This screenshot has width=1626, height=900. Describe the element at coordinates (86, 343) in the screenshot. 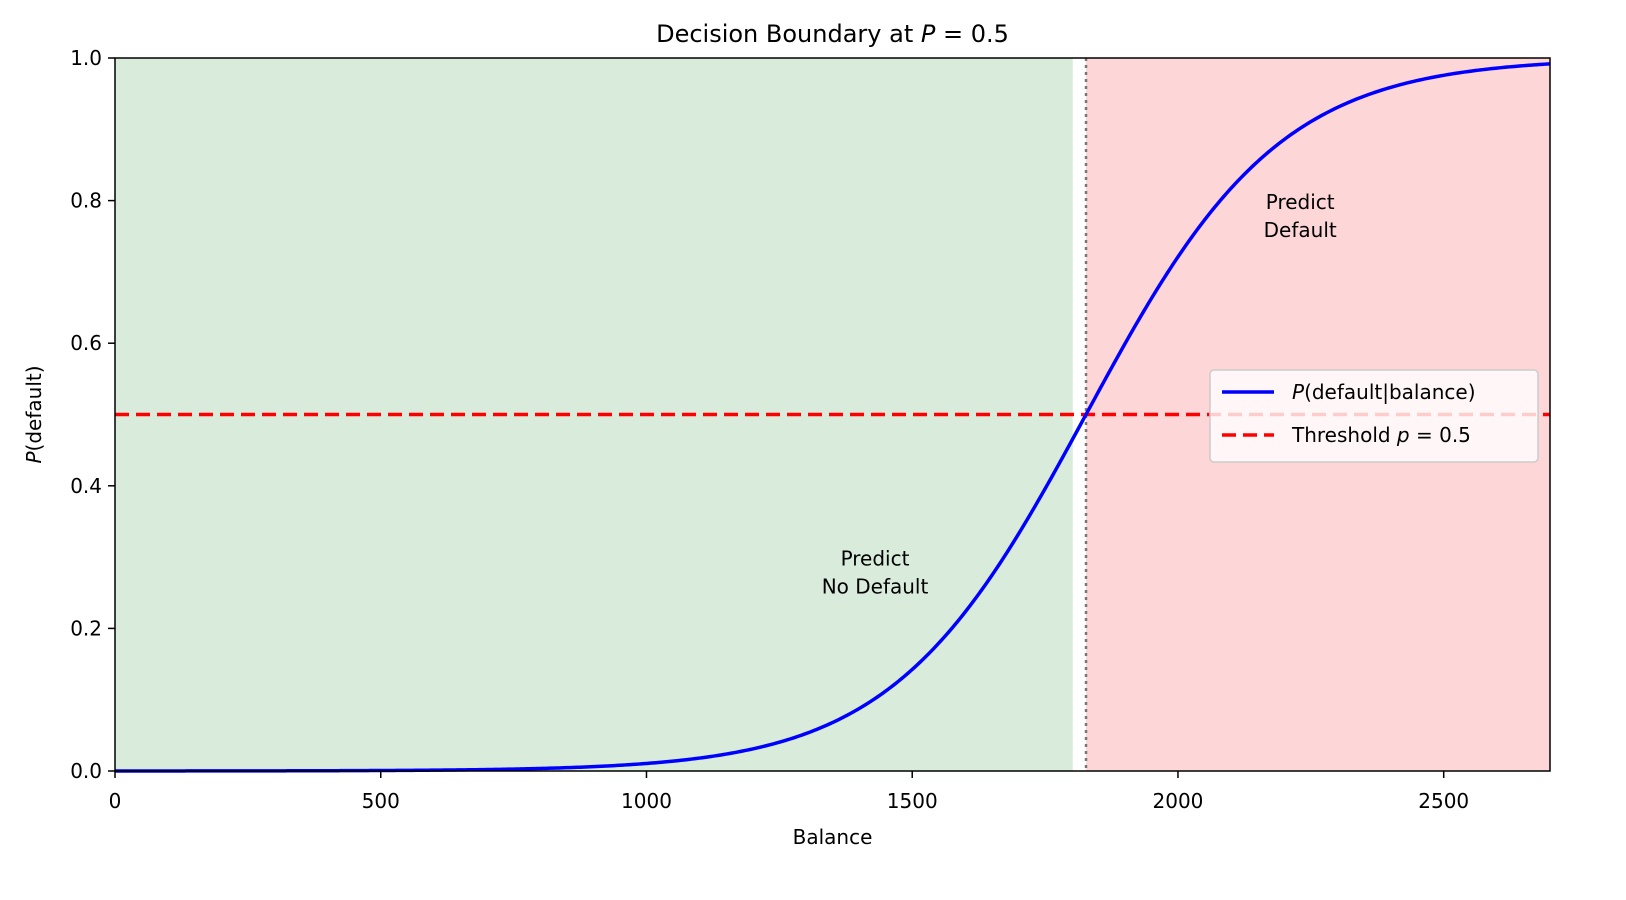

I see `y-tick-label: 0.6` at that location.